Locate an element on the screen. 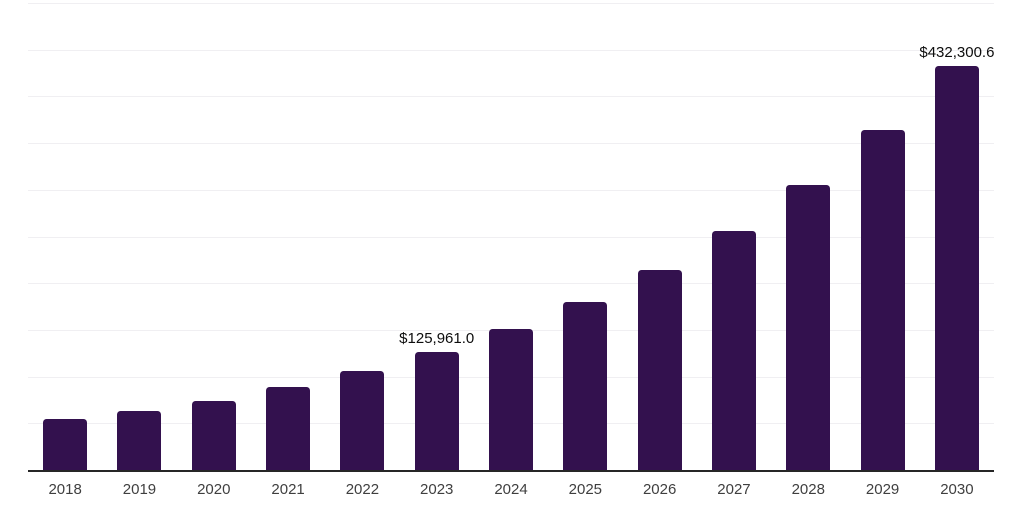  bar-2020 is located at coordinates (213, 435).